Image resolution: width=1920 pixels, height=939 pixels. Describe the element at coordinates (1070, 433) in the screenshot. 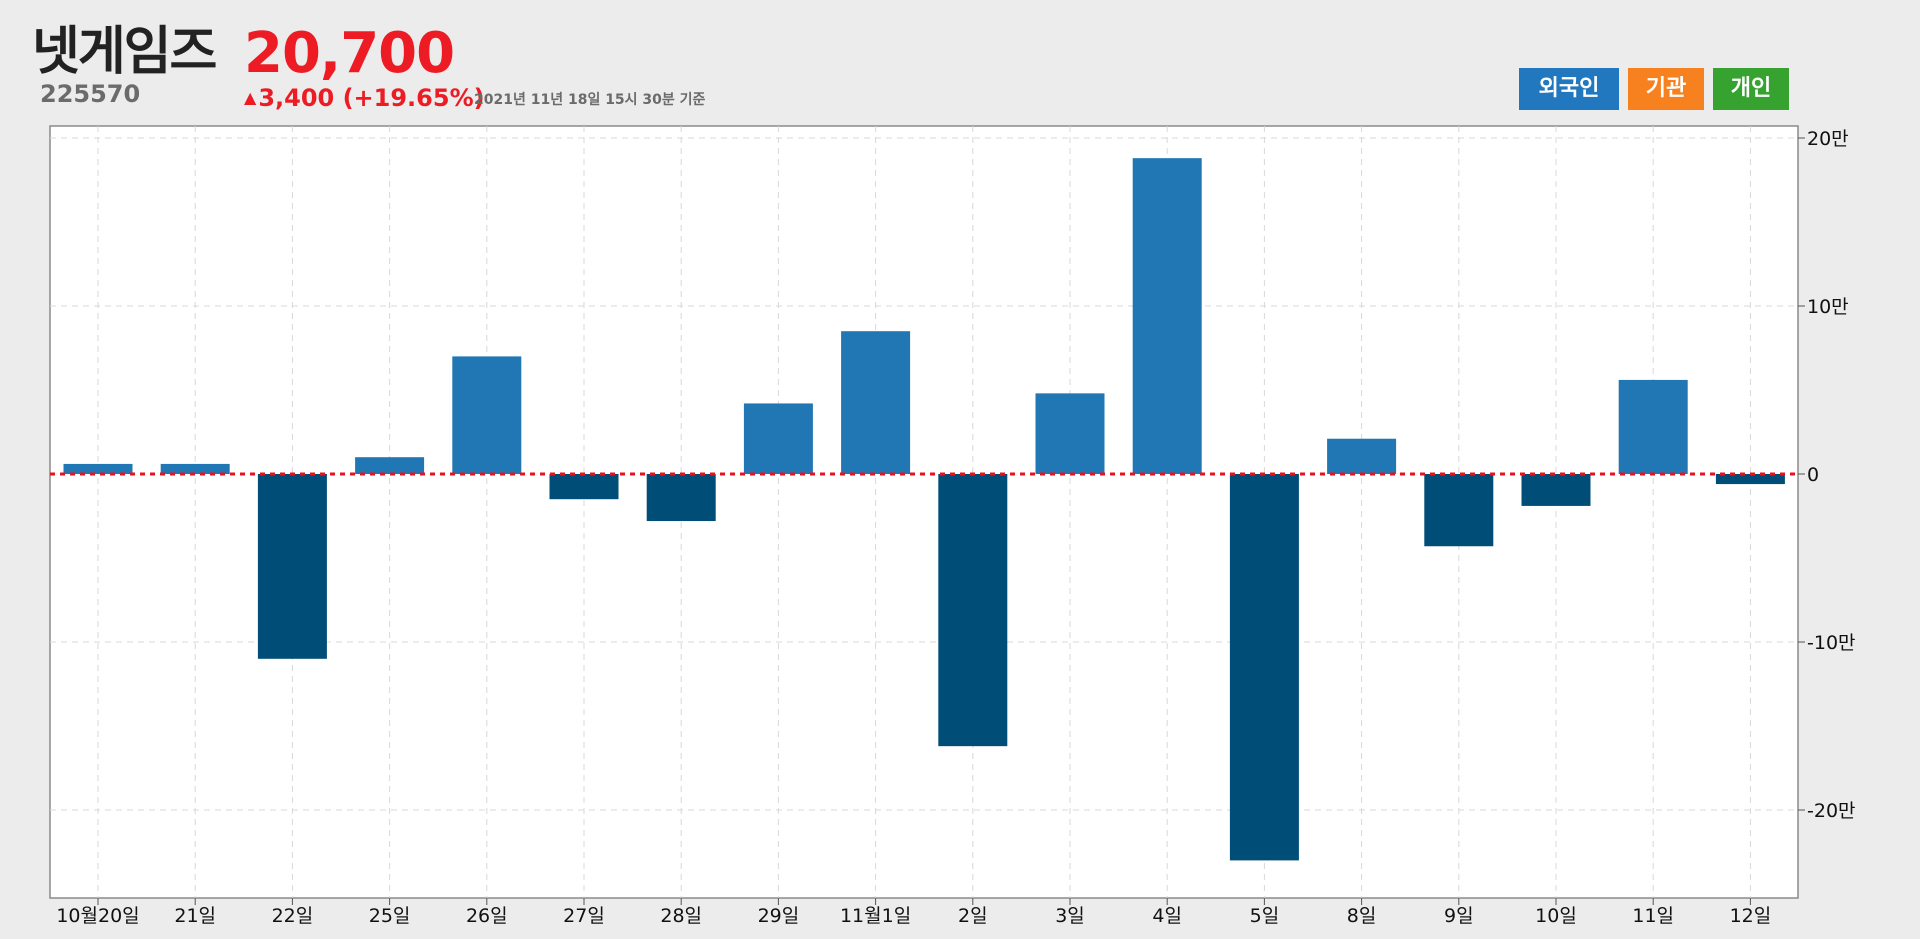

I see `bar-3일` at that location.